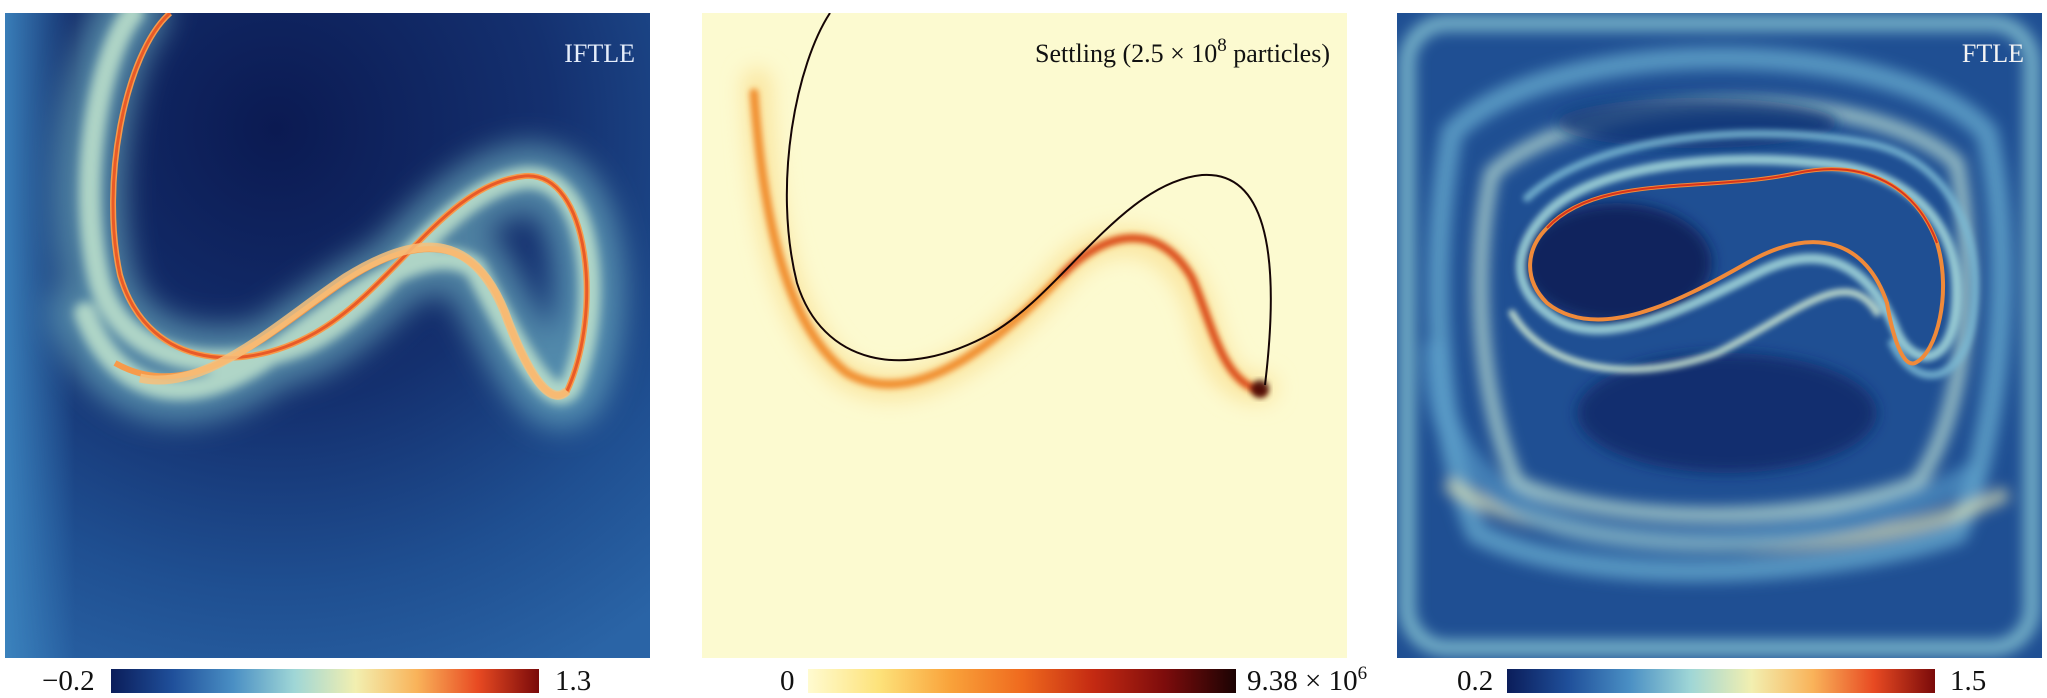  What do you see at coordinates (1968, 681) in the screenshot?
I see `colorbar-max-label: 1.5` at bounding box center [1968, 681].